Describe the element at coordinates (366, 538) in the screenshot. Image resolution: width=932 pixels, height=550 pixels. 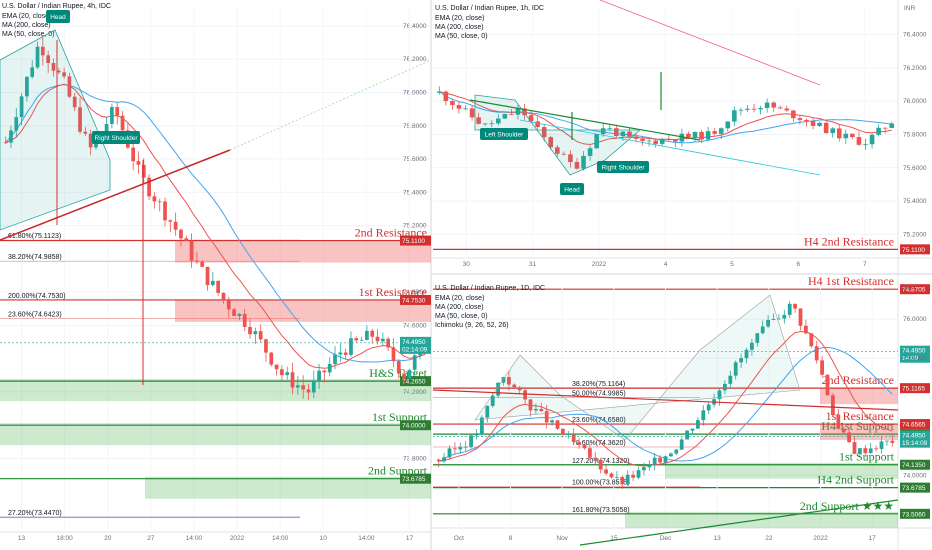
I see `x-tick-label: 14:00` at that location.